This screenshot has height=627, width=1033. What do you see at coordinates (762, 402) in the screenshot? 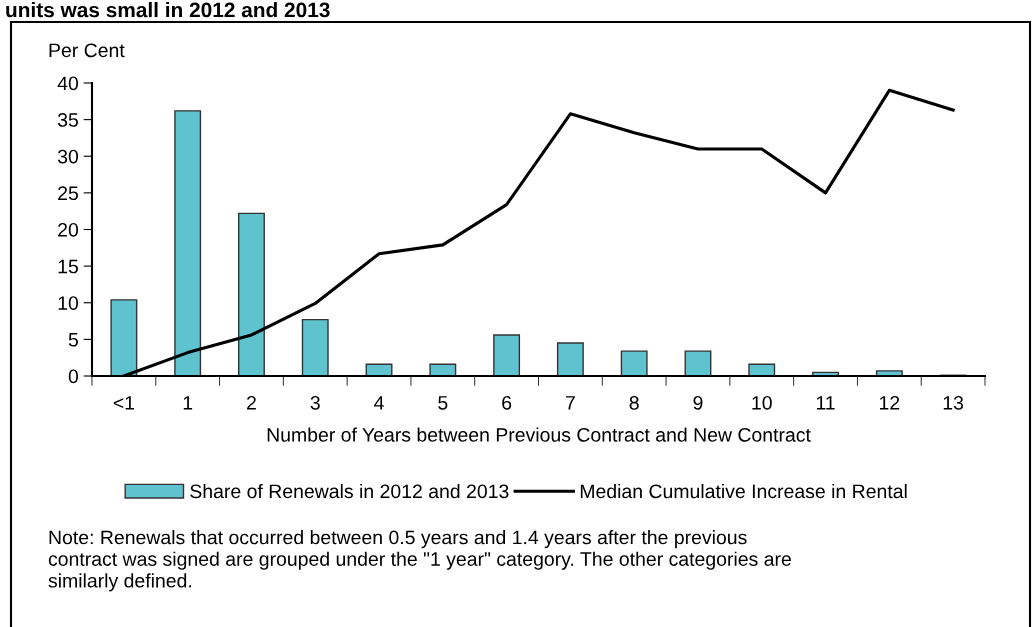
I see `x-tick-label: 10` at bounding box center [762, 402].